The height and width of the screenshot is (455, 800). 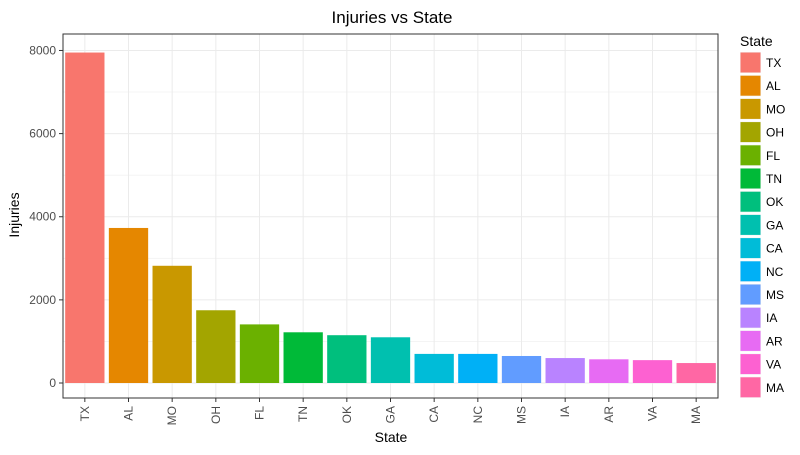 What do you see at coordinates (216, 346) in the screenshot?
I see `bar-oh` at bounding box center [216, 346].